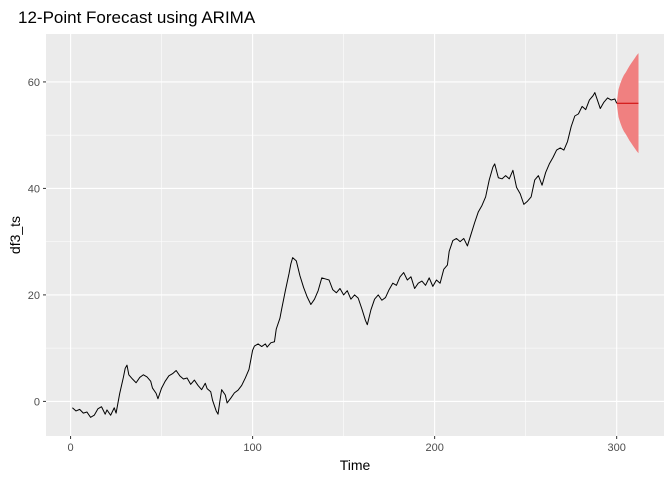 The height and width of the screenshot is (480, 672). I want to click on x-tick-label: 300, so click(616, 448).